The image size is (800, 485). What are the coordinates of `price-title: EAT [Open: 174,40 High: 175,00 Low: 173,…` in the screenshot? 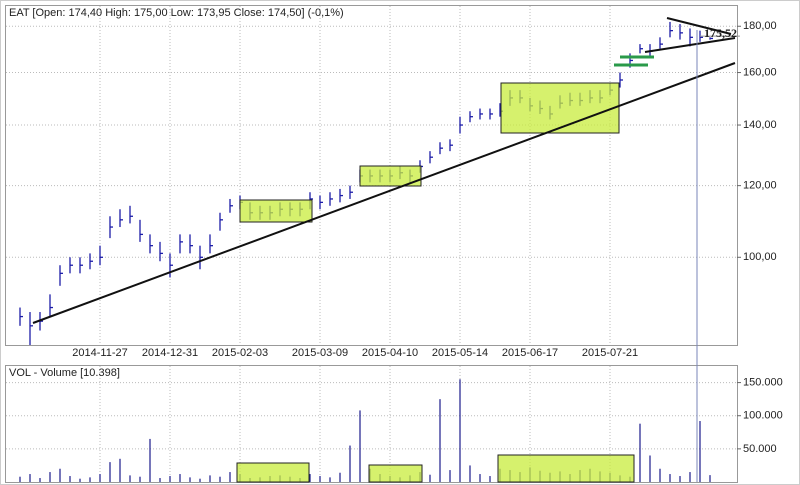 It's located at (176, 13).